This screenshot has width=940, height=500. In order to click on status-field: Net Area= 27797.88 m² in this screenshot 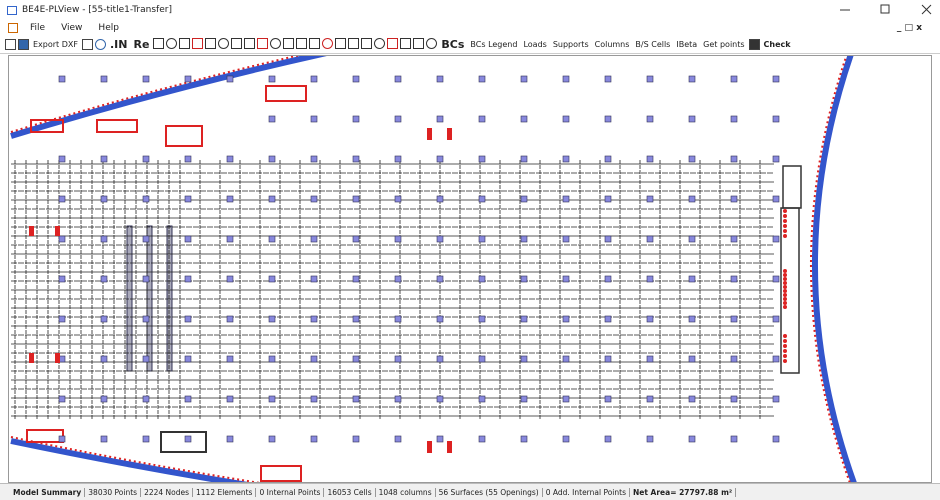, I will do `click(683, 492)`.